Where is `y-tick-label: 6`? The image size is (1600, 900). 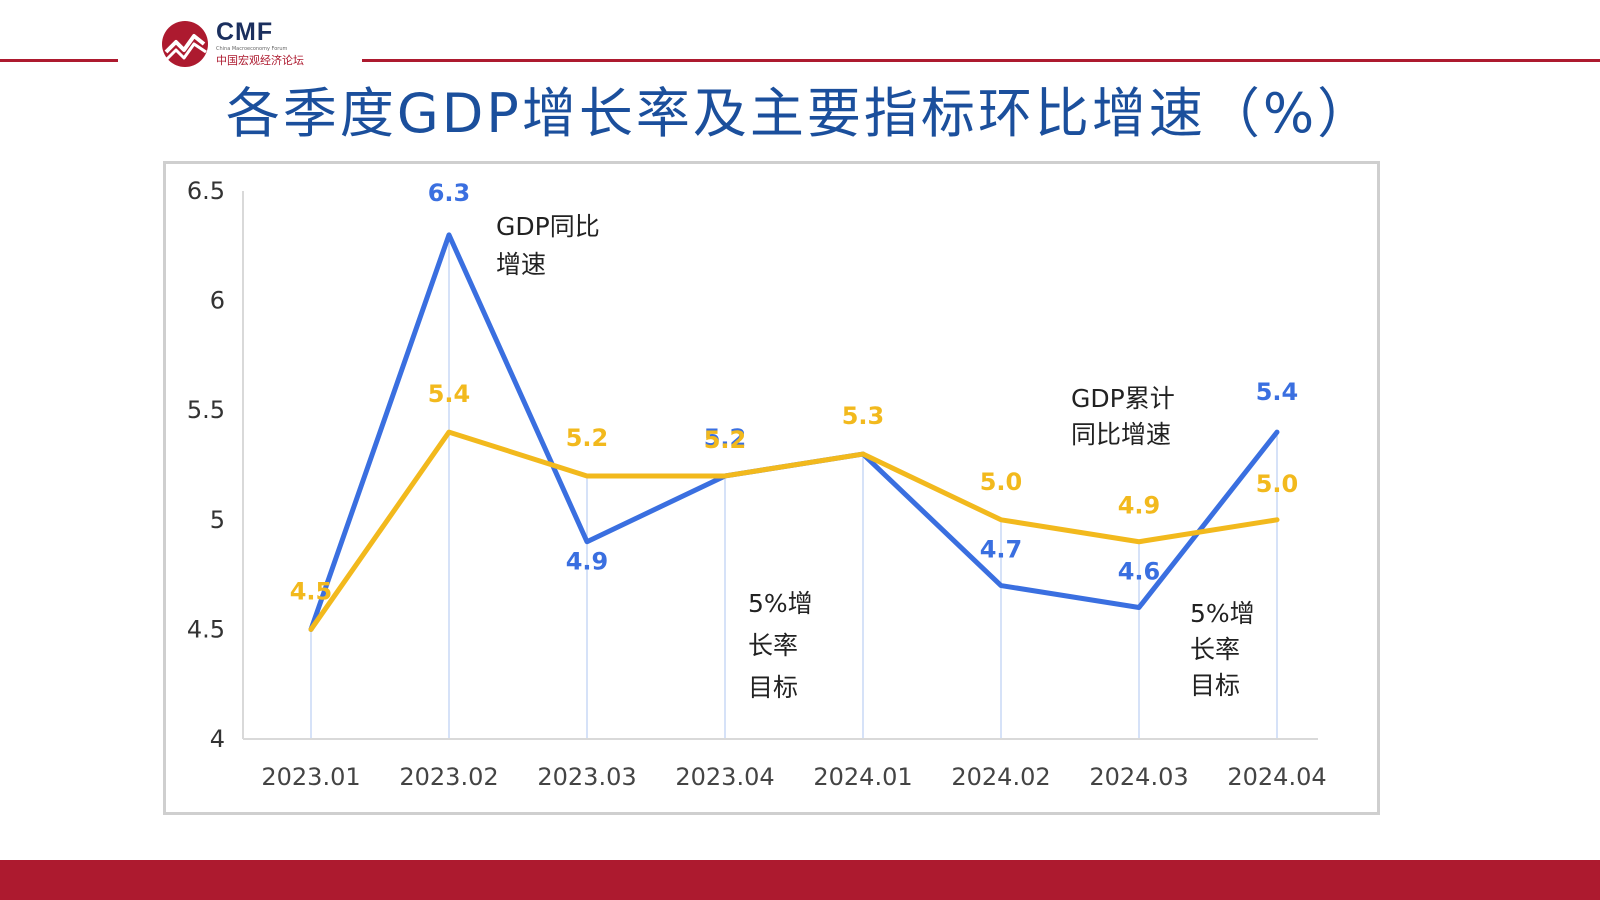 y-tick-label: 6 is located at coordinates (217, 301).